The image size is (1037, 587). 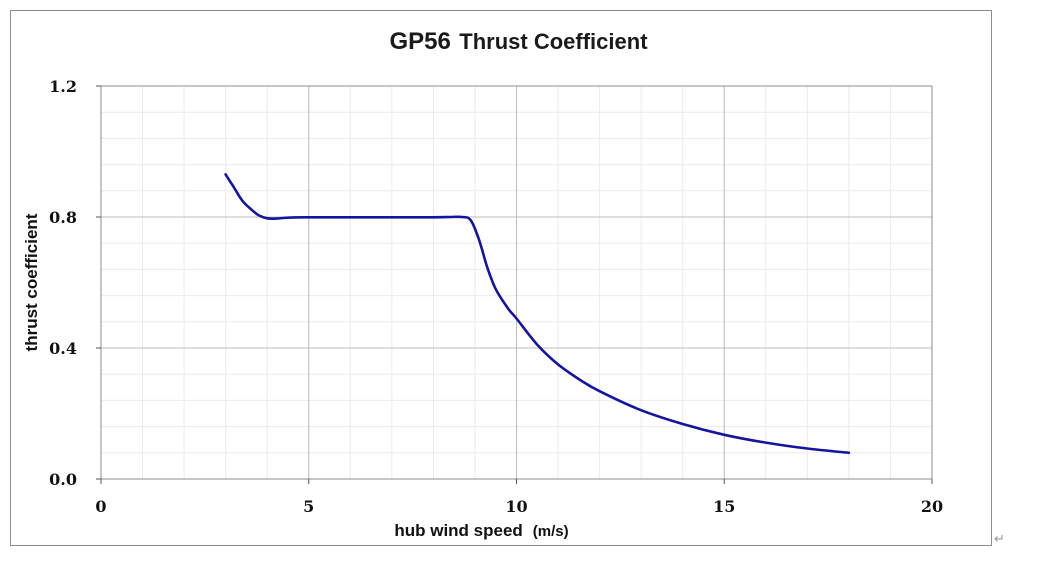 I want to click on x-axis-ticks: 0 5 10 15 20, so click(x=519, y=497).